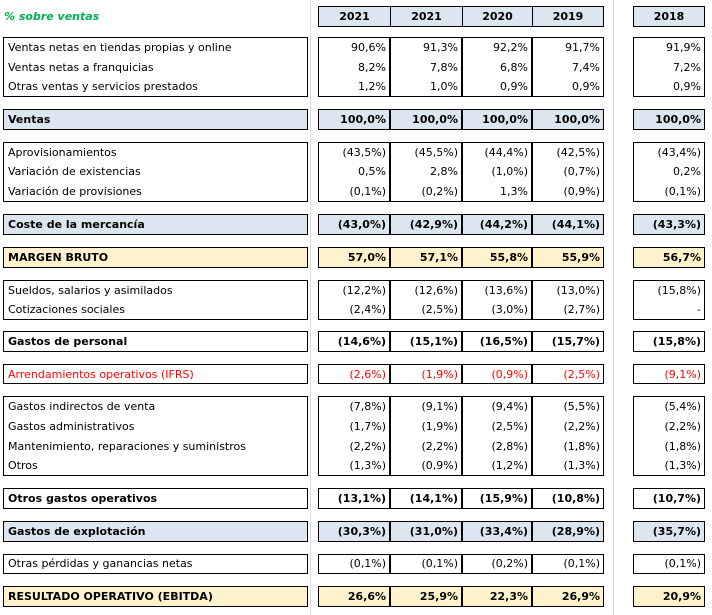  Describe the element at coordinates (426, 289) in the screenshot. I see `value-cell: (12,6%)` at that location.